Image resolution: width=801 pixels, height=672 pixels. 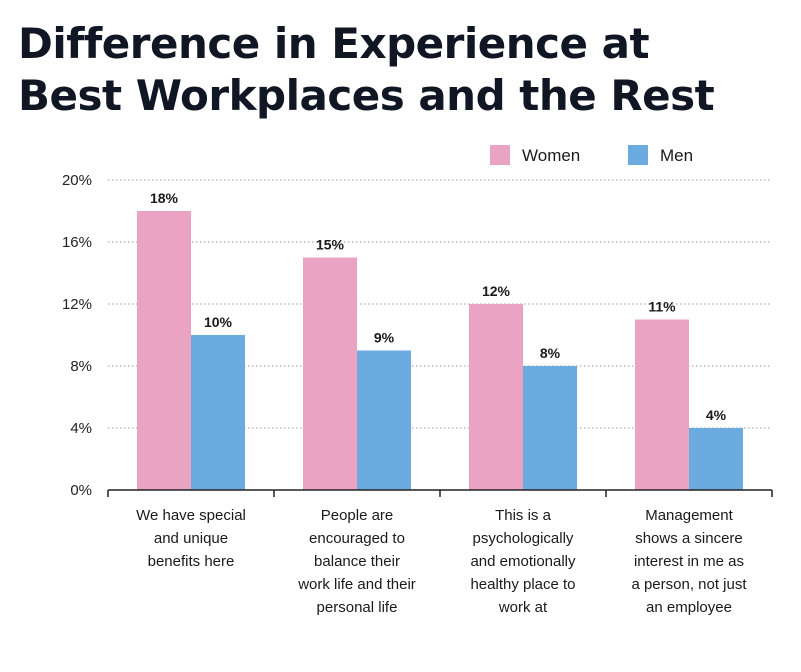 What do you see at coordinates (662, 307) in the screenshot?
I see `data-label-women: 11%` at bounding box center [662, 307].